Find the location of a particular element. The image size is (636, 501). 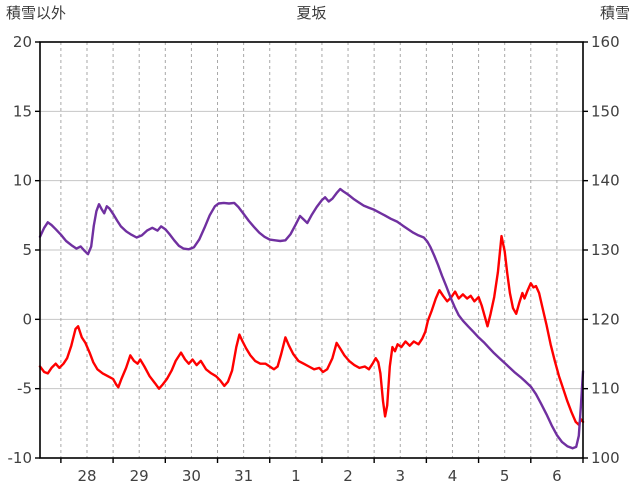

svg-text: 15 is located at coordinates (22, 111).